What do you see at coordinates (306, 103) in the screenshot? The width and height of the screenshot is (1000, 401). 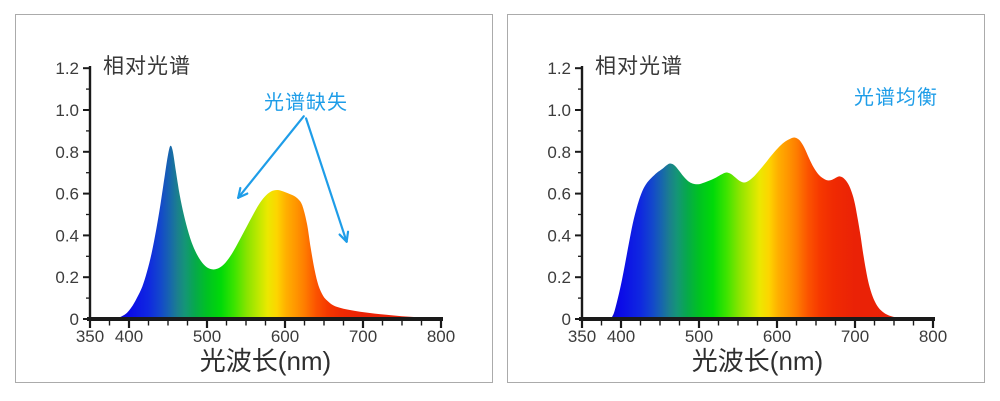 I see `annotation-spectrum-missing: 光谱缺失` at bounding box center [306, 103].